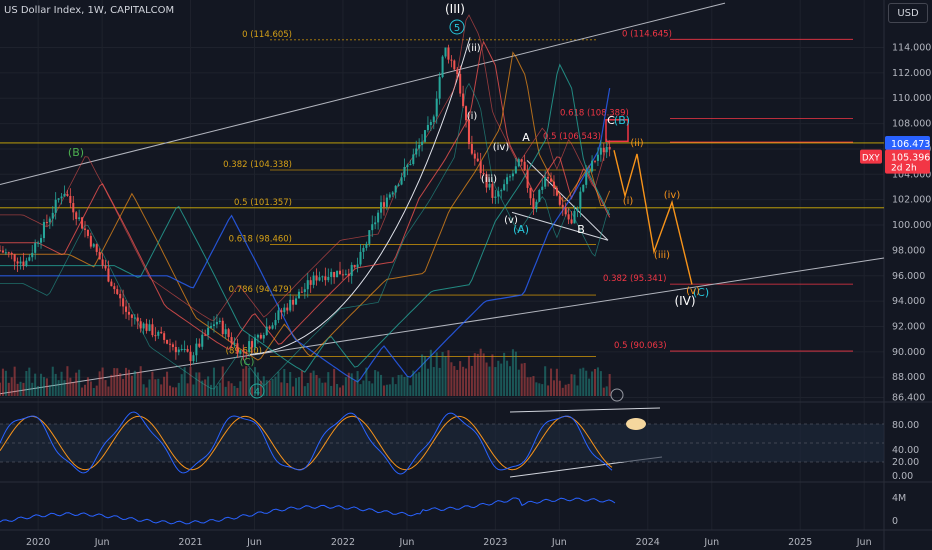 This screenshot has height=550, width=932. What do you see at coordinates (308, 511) in the screenshot?
I see `volume-line` at bounding box center [308, 511].